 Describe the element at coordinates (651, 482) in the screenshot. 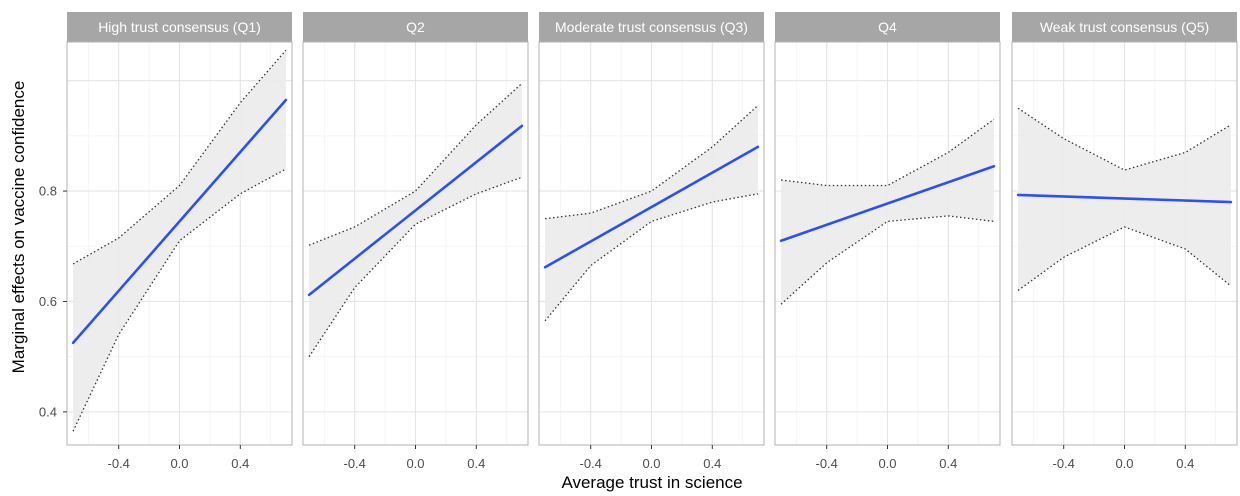

I see `x-axis-title: Average trust in science` at that location.